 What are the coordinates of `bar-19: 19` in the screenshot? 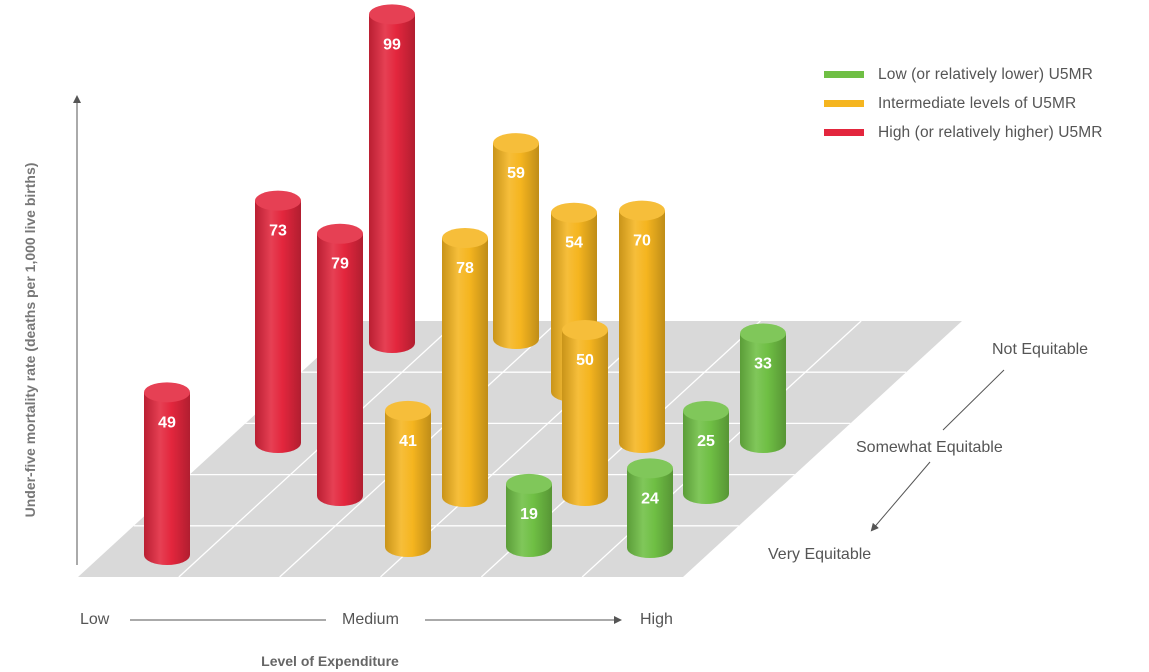 It's located at (529, 515).